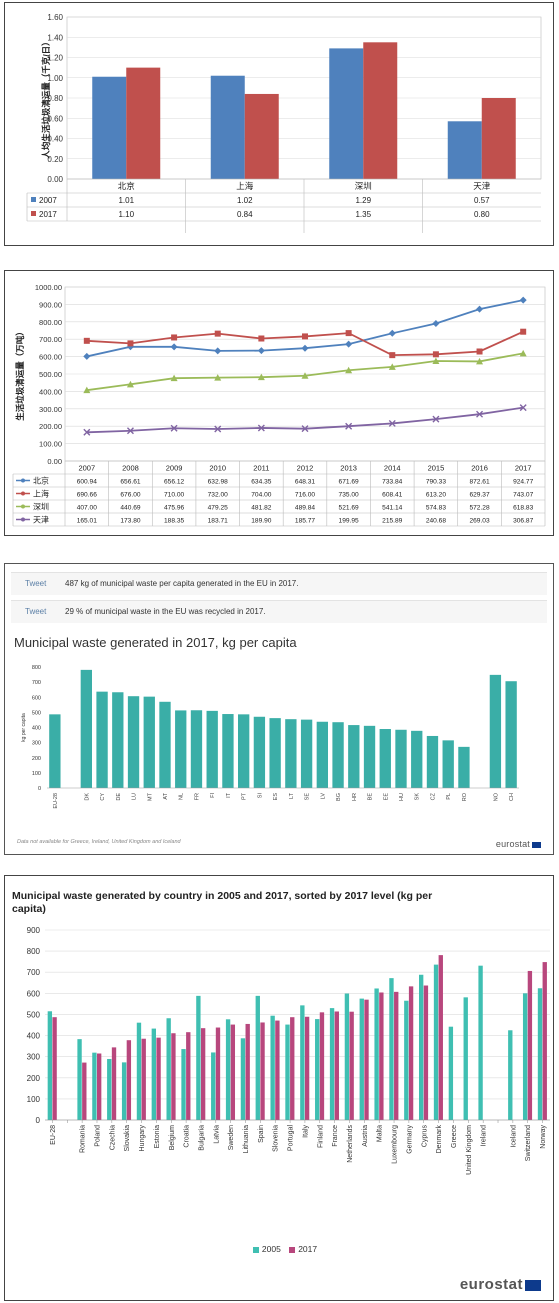 This screenshot has width=559, height=1303. I want to click on x-tick-label: Ireland, so click(484, 1136).